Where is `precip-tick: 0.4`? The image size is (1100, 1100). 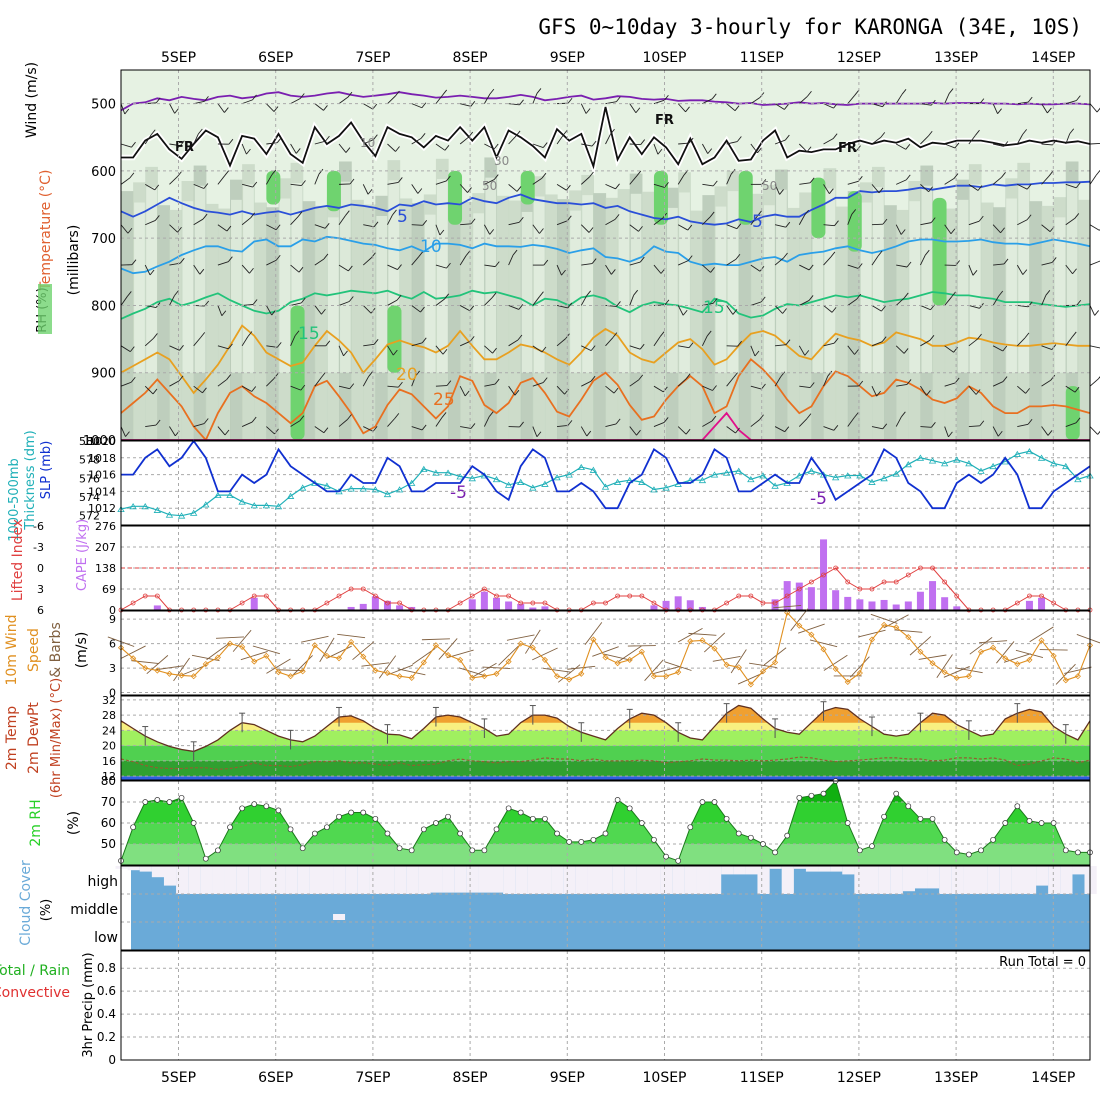
precip-tick: 0.4 is located at coordinates (106, 1014).